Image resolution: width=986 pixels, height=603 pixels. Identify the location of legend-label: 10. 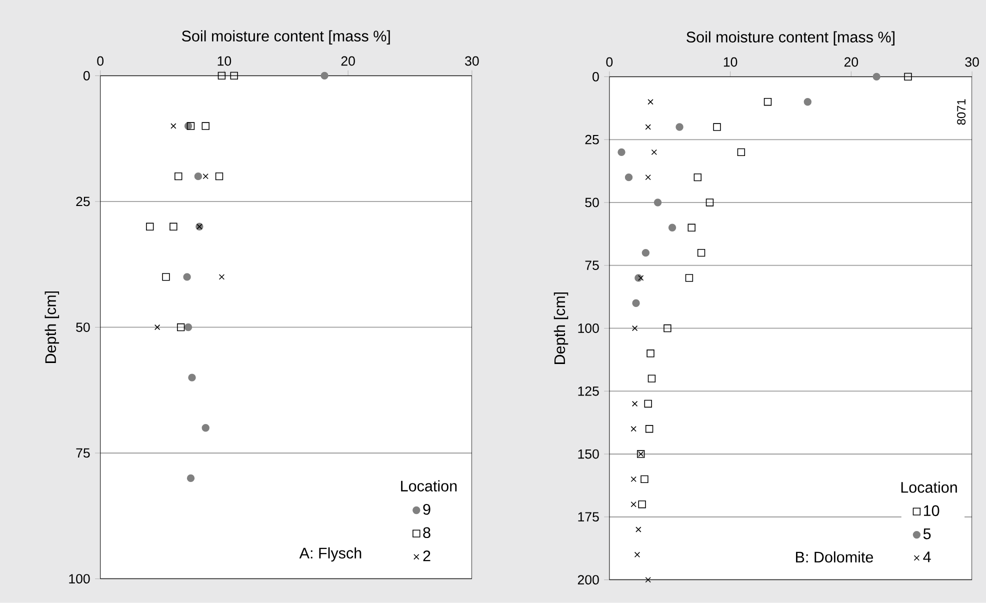
(932, 510).